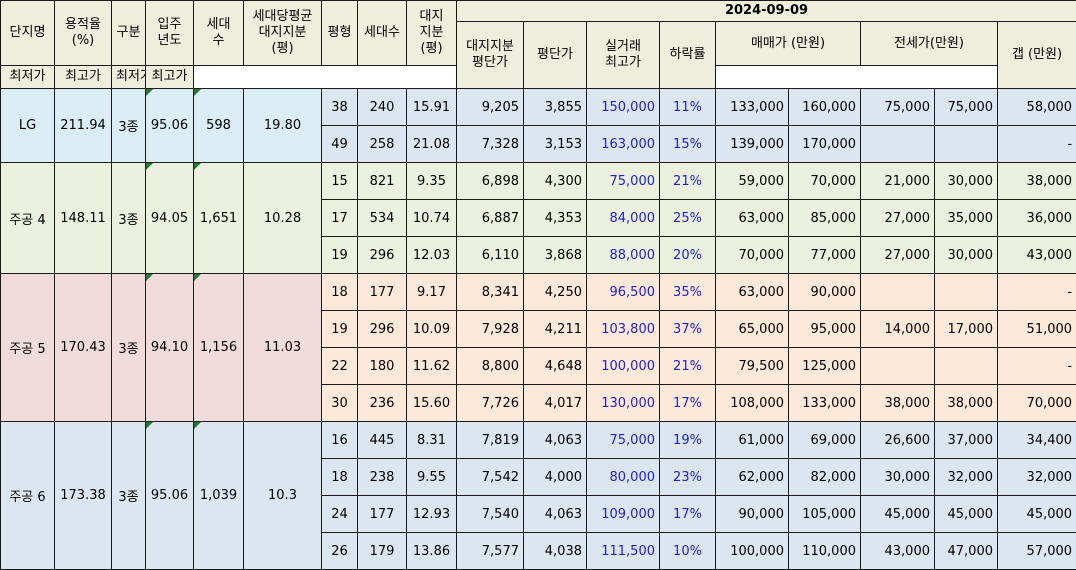  Describe the element at coordinates (623, 292) in the screenshot. I see `peak-price: 96,500` at that location.